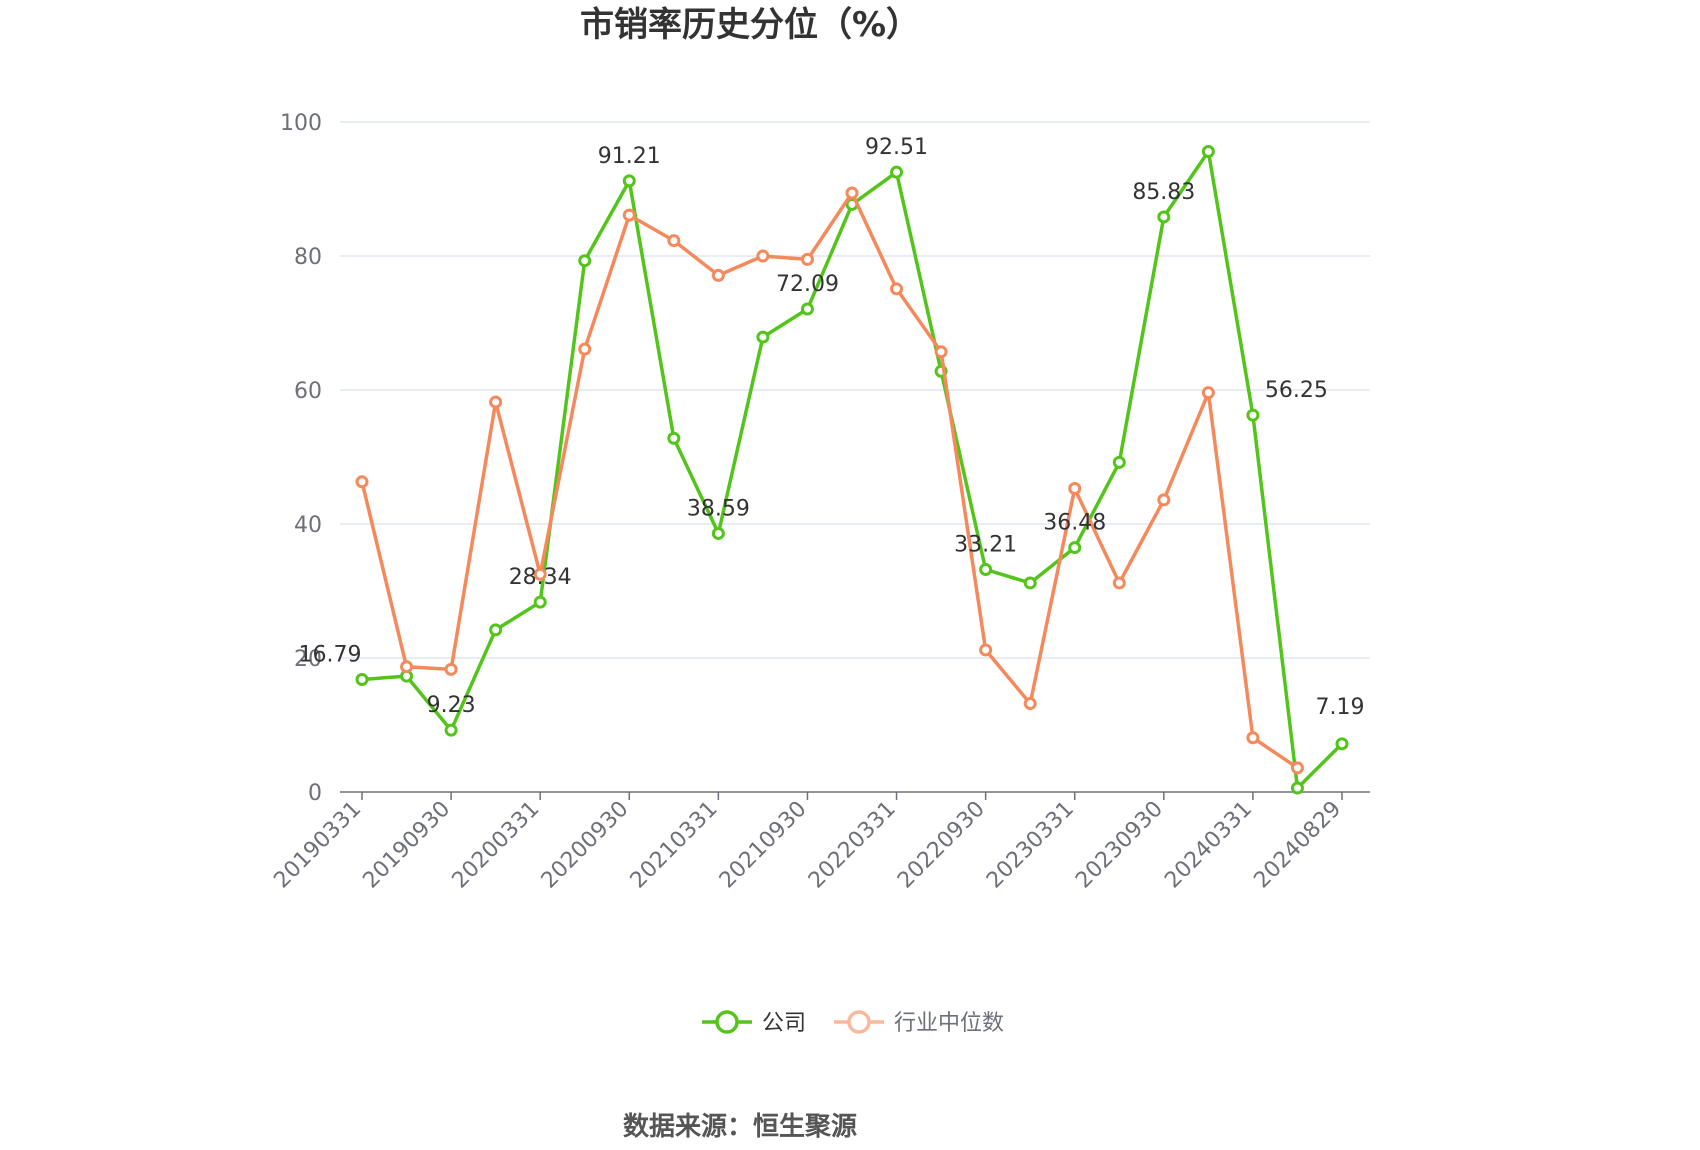  I want to click on y-tick-label: 20, so click(308, 659).